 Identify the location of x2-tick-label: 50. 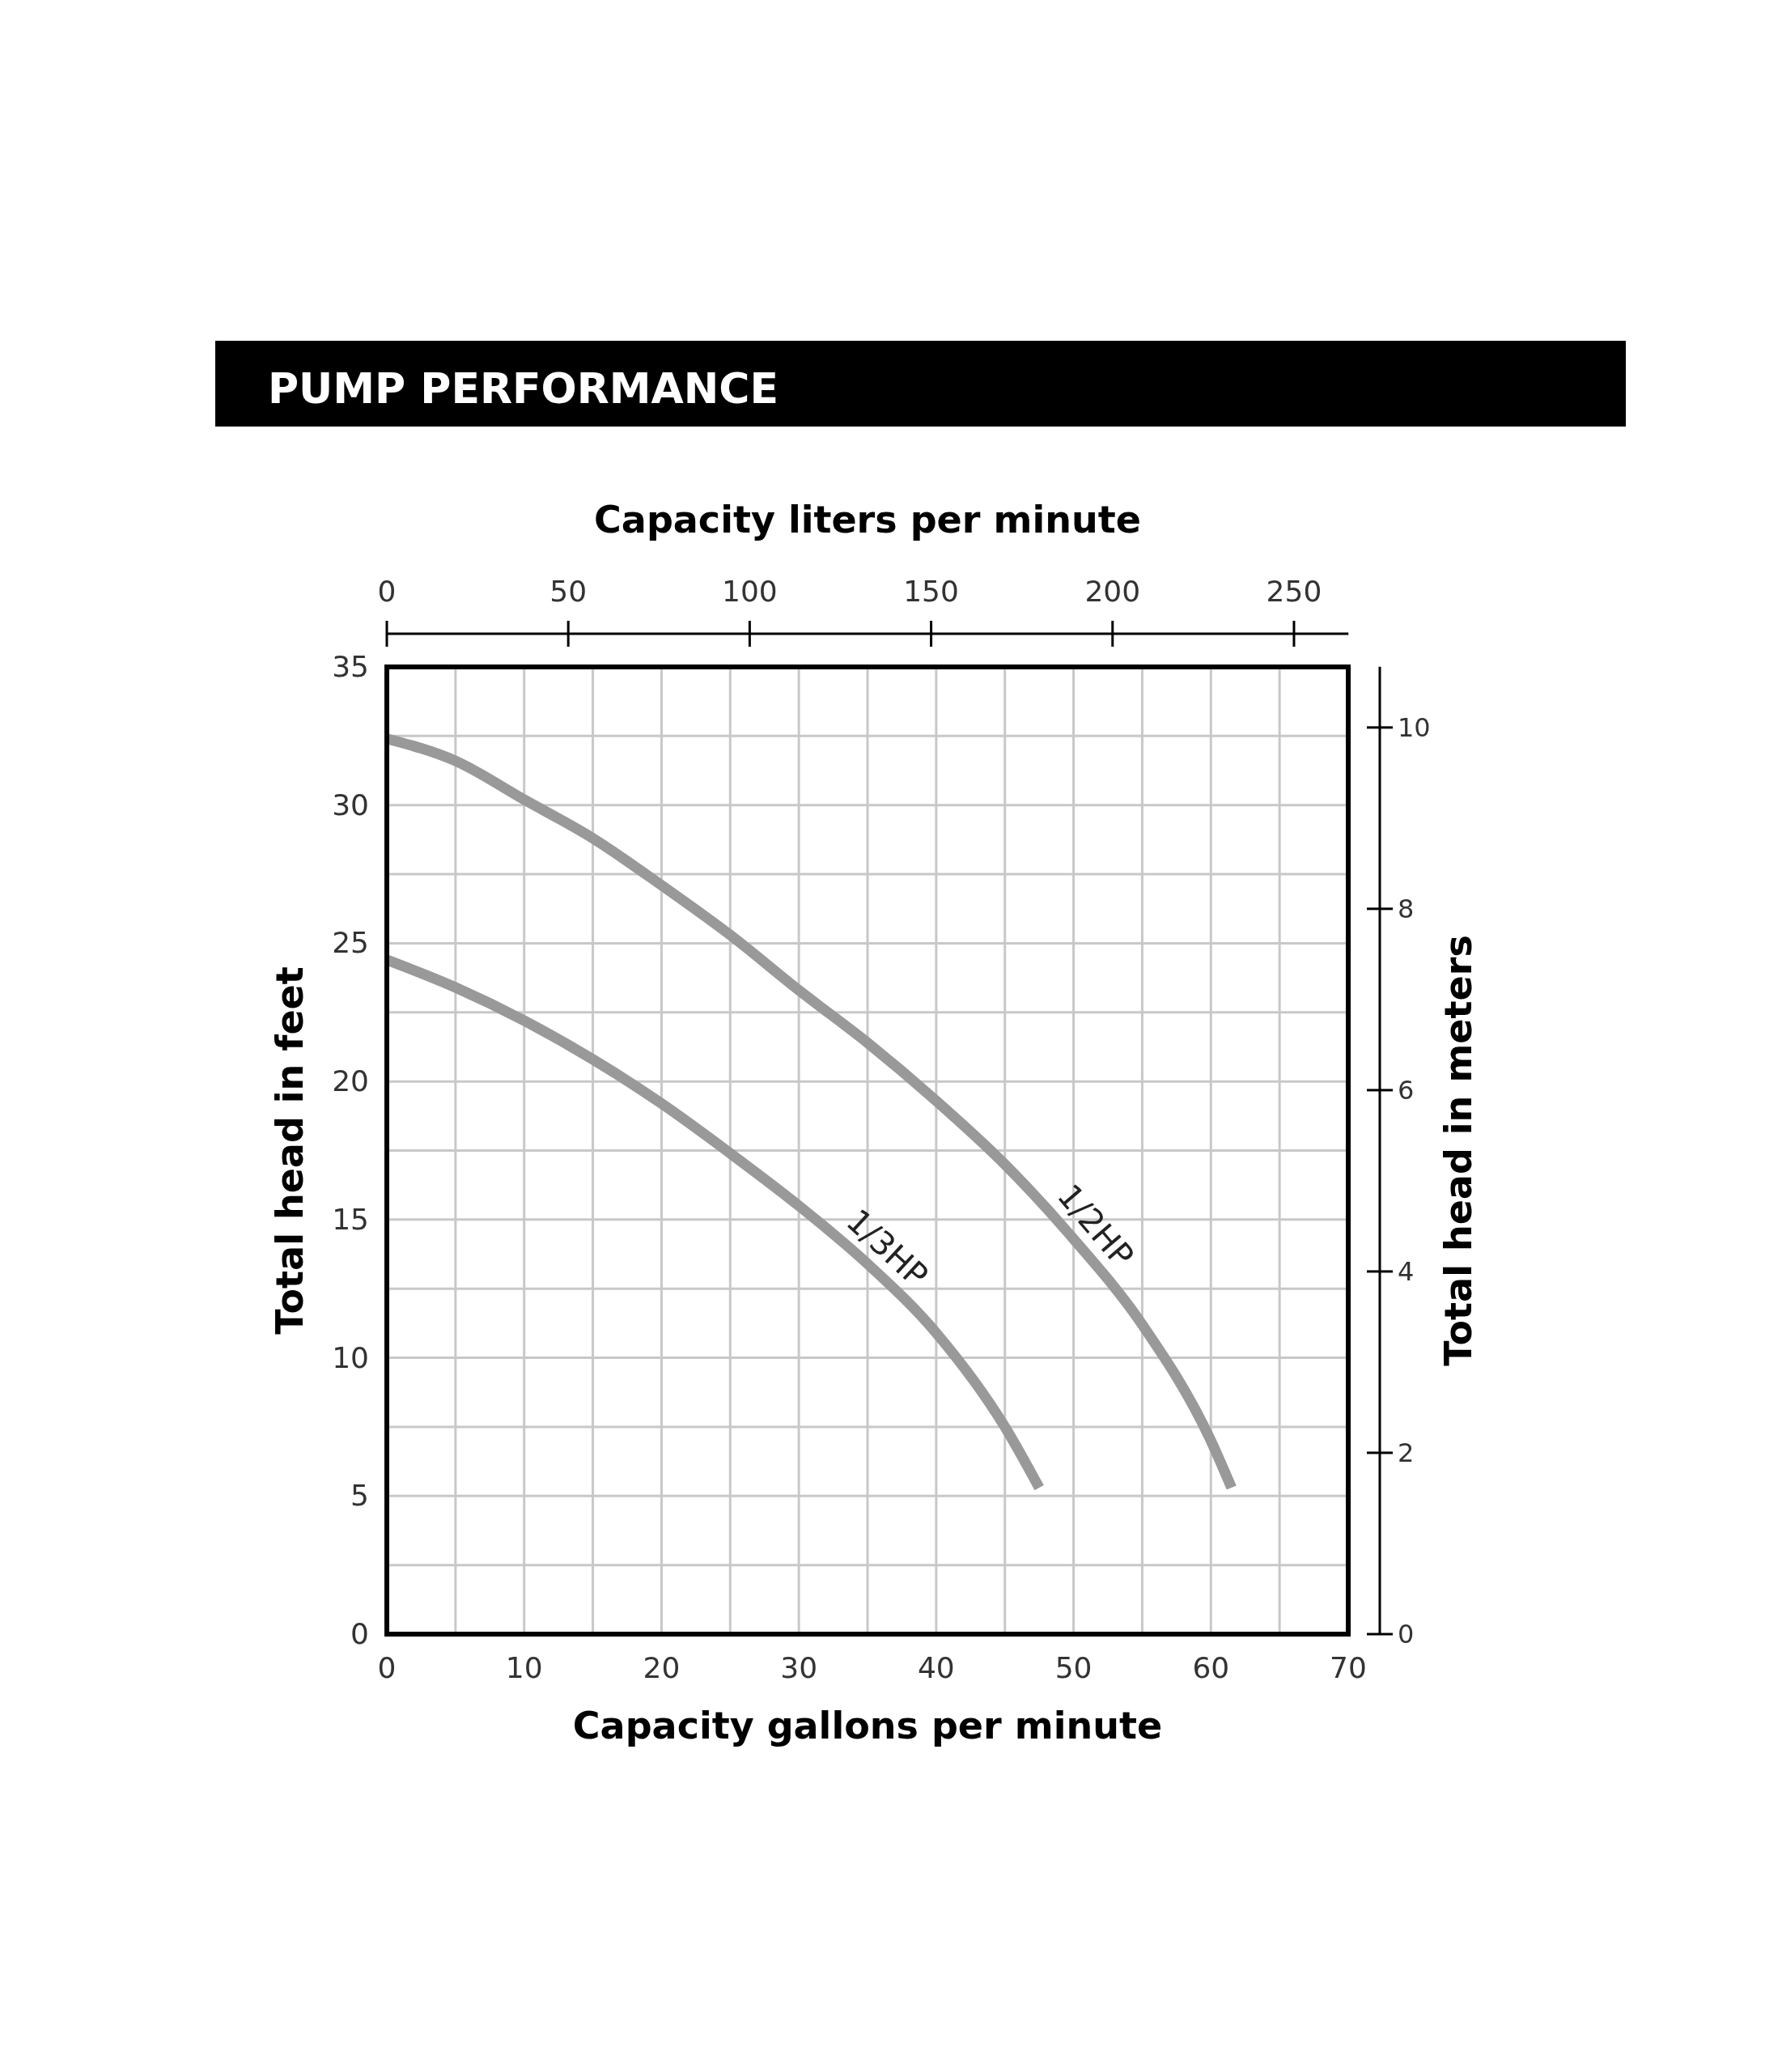
(568, 591).